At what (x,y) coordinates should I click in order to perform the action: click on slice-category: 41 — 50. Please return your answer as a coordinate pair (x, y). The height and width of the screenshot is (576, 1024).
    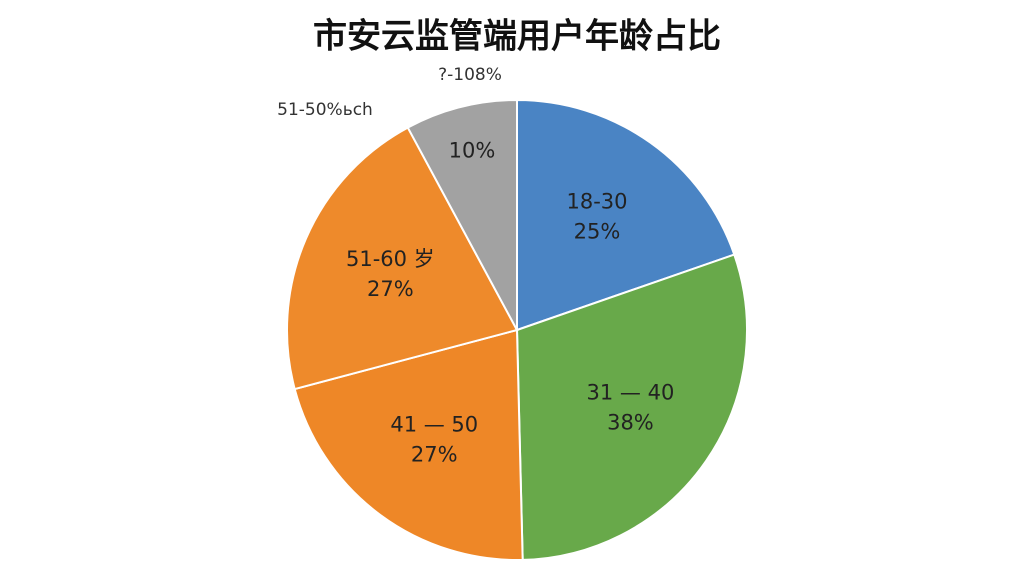
    Looking at the image, I should click on (434, 424).